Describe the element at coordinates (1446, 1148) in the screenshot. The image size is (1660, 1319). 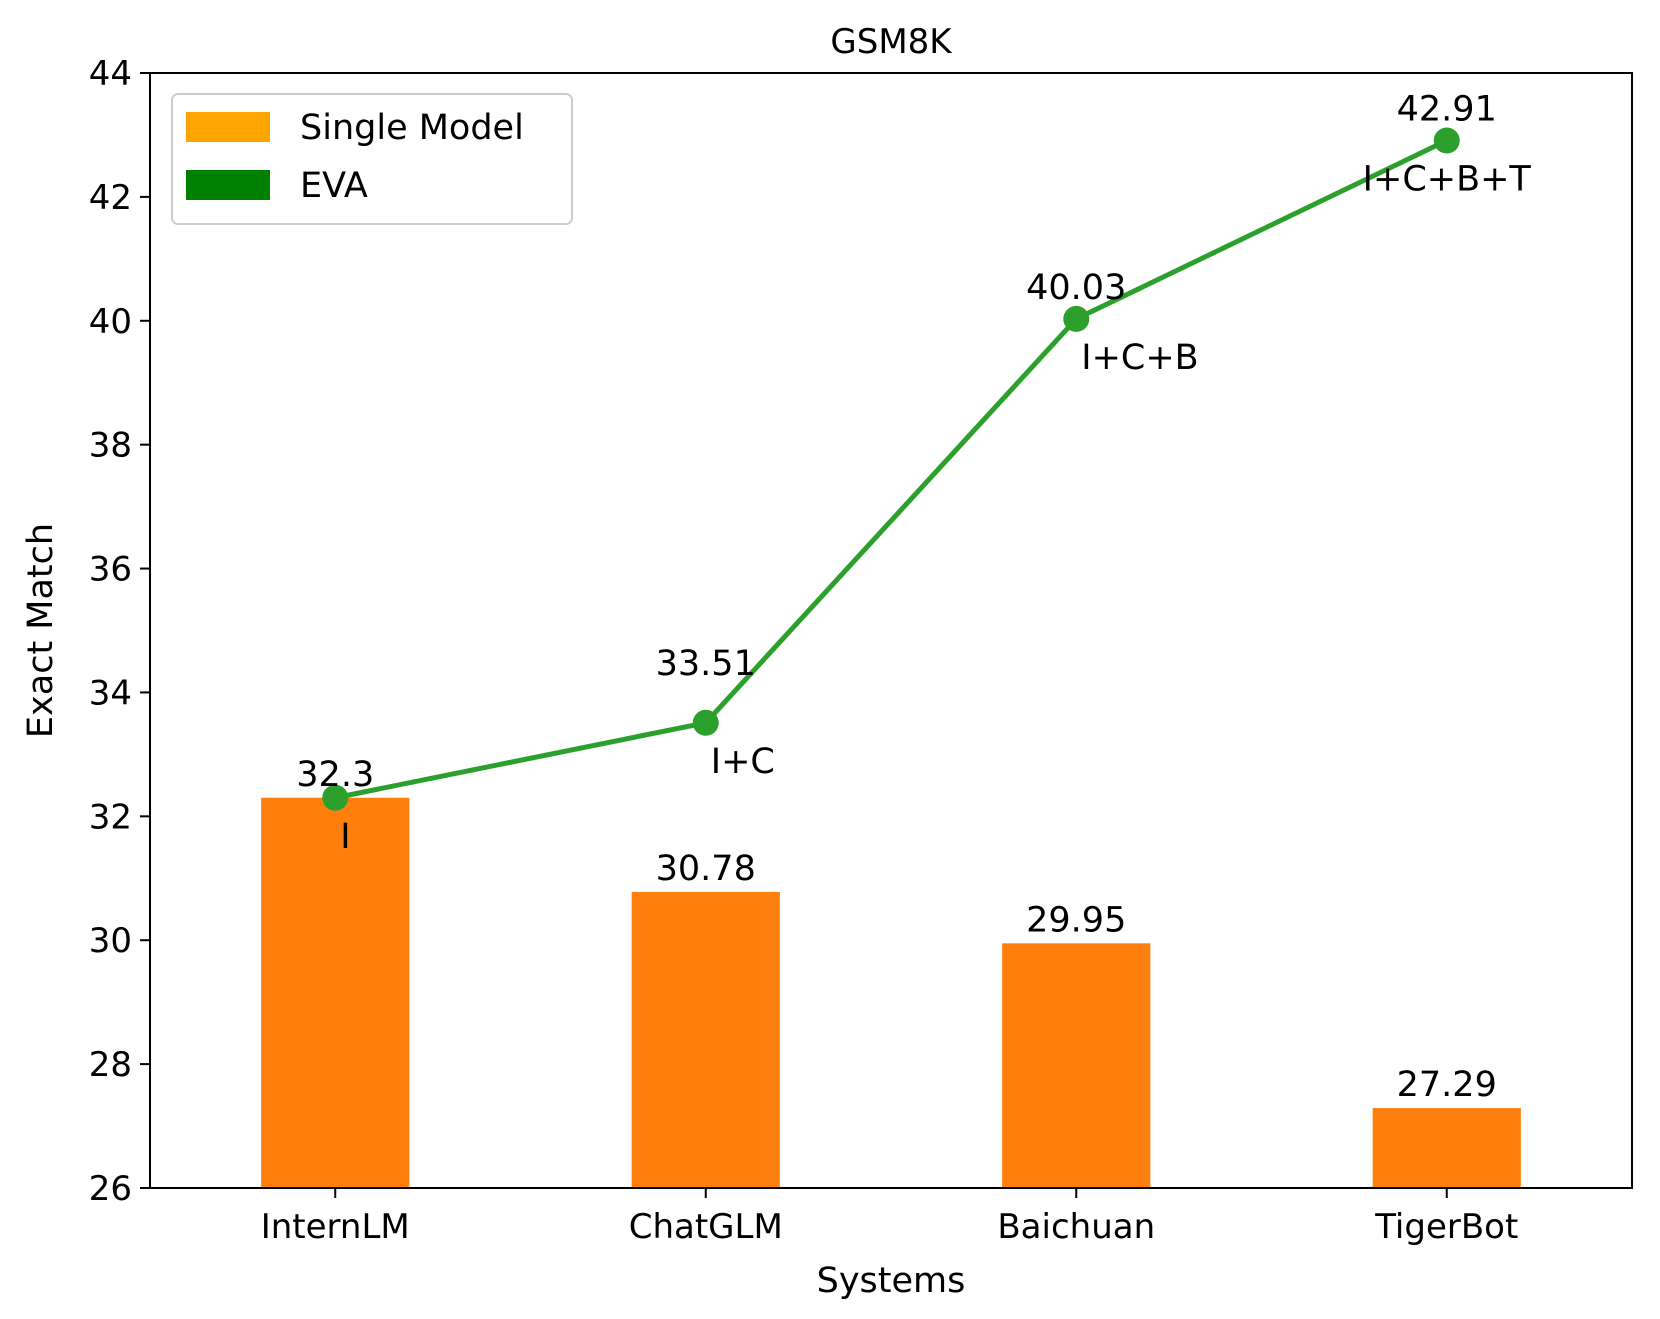
I see `bar-tigerbot` at that location.